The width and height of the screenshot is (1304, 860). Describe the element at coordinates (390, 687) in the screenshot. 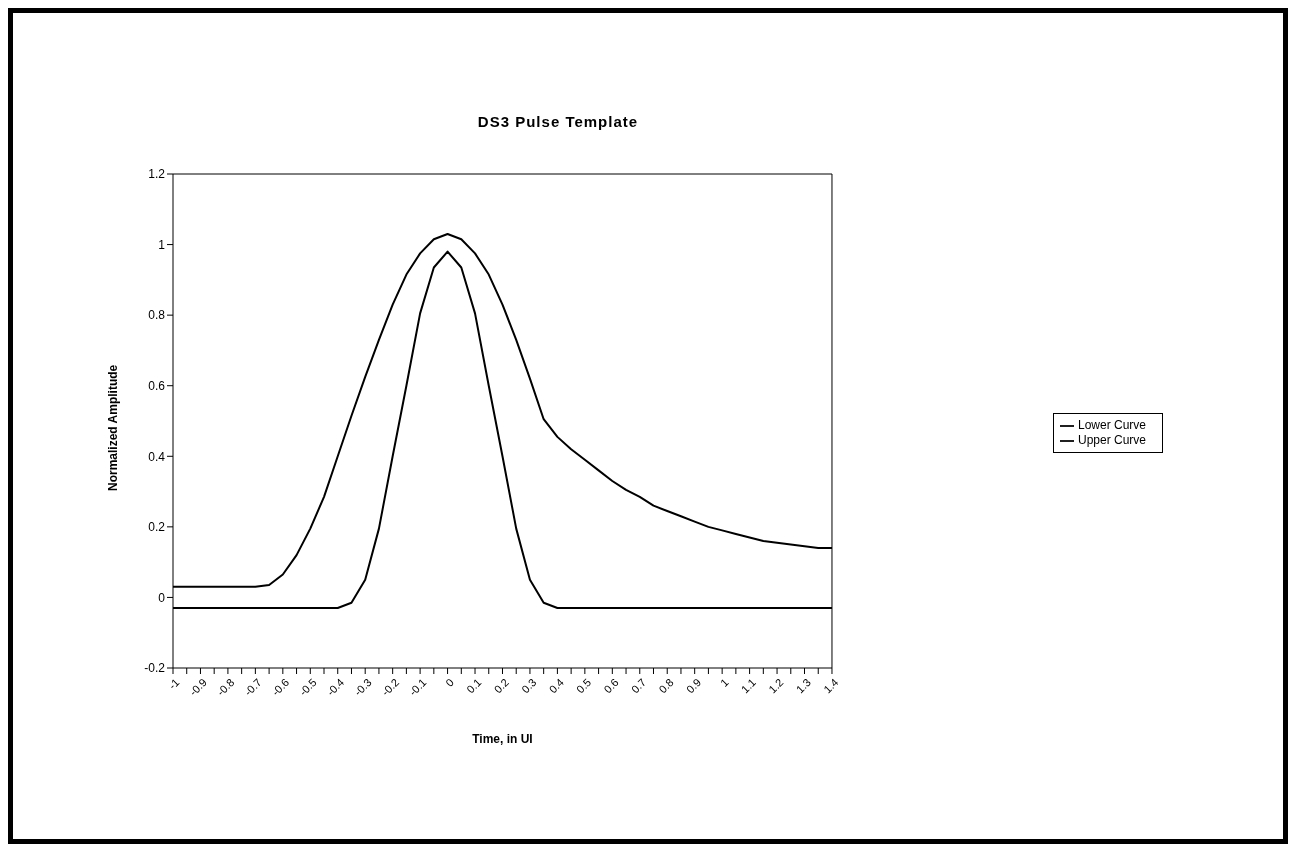

I see `x-tick-label: -0.2` at that location.